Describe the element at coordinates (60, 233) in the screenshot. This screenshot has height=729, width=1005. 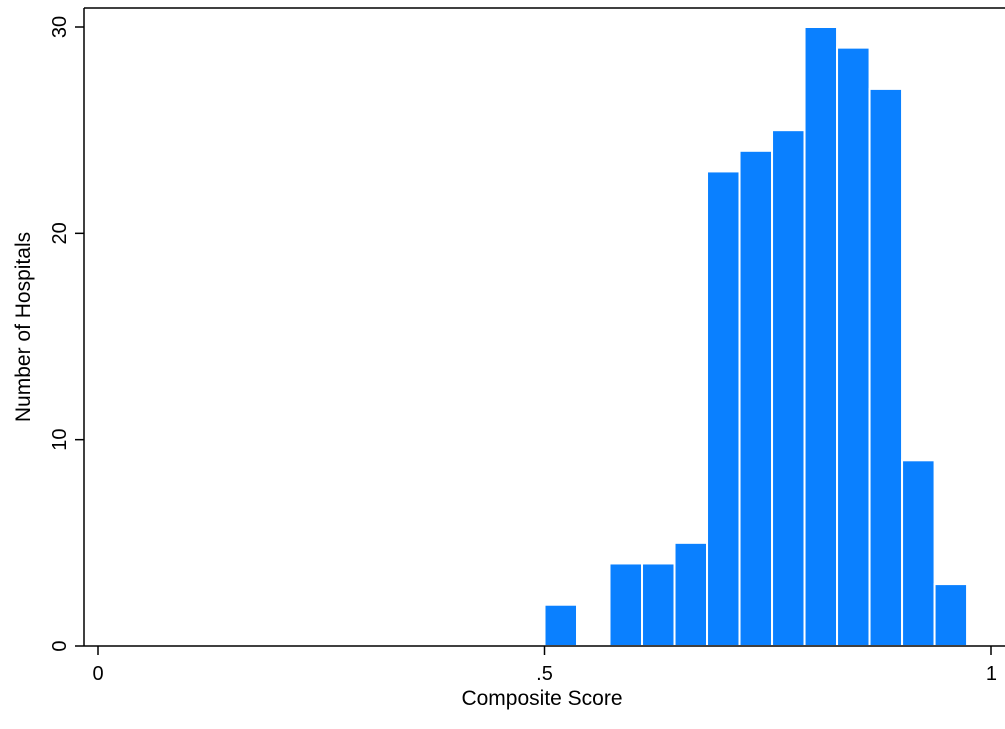
I see `y-tick-label: 20` at that location.